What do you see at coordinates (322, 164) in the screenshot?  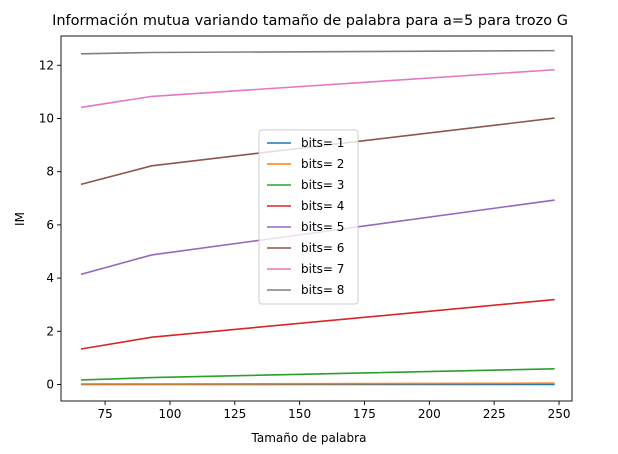 I see `legend-label-2: bits= 2` at bounding box center [322, 164].